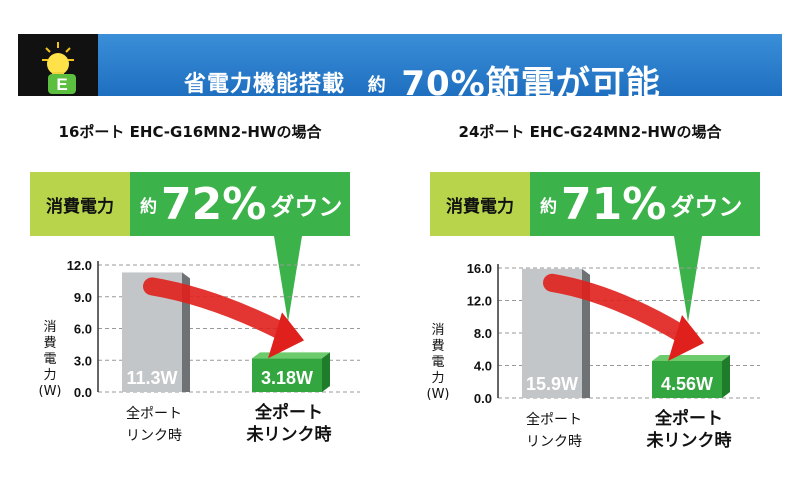 The image size is (800, 500). I want to click on y-tick-label: 9.0, so click(83, 297).